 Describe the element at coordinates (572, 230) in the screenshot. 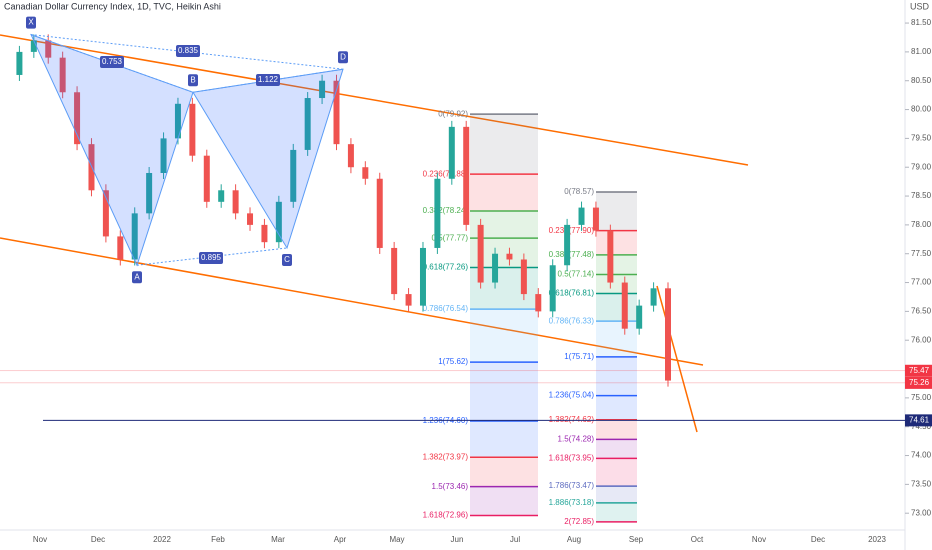

I see `fib-label: 0.236(77.90)` at that location.